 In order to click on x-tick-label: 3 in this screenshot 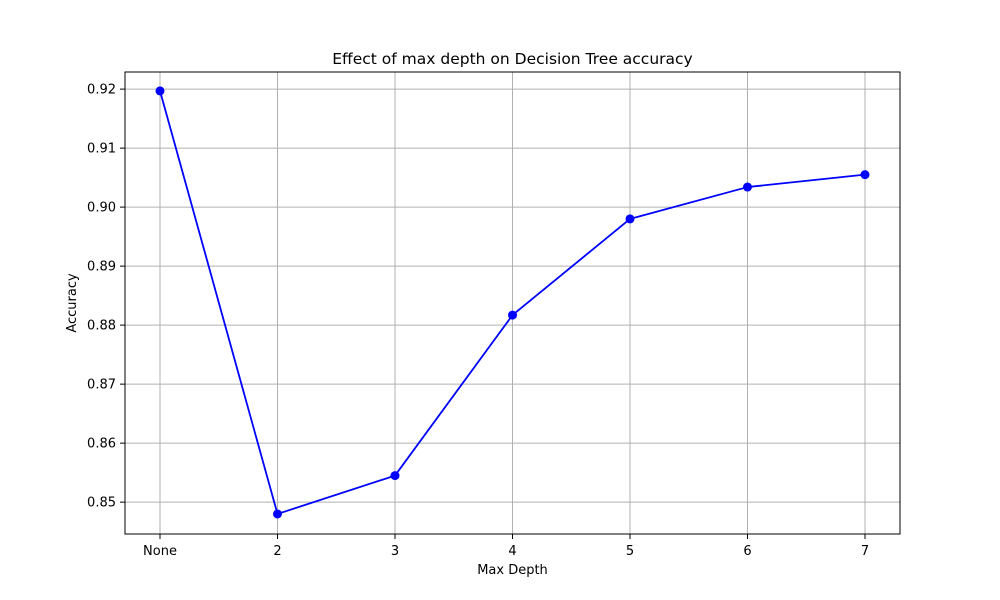, I will do `click(395, 551)`.